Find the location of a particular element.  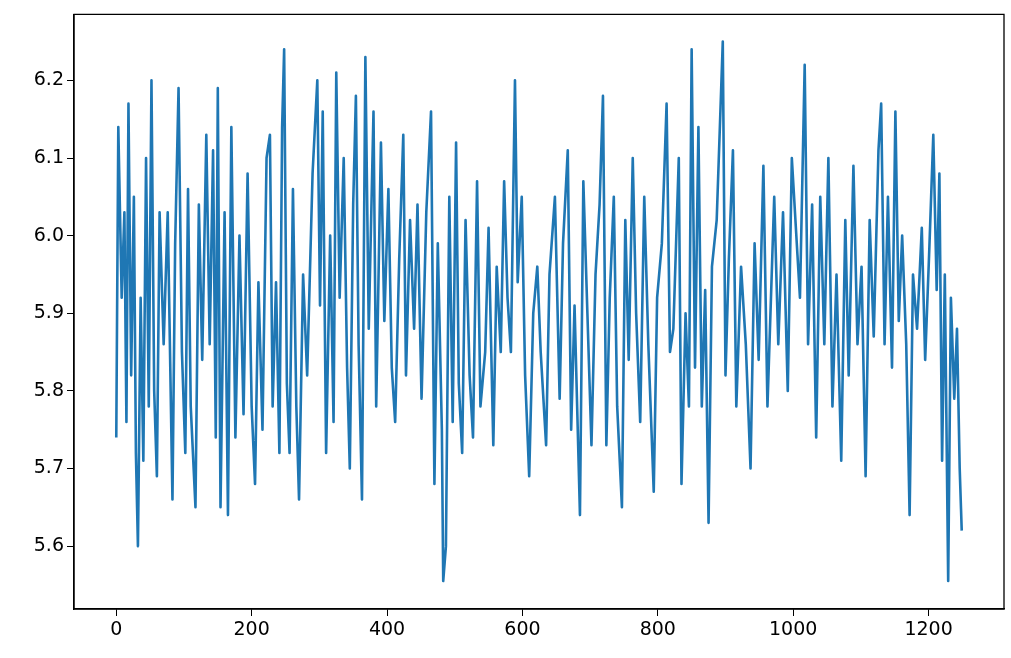

x-tick-label: 1200 is located at coordinates (928, 628).